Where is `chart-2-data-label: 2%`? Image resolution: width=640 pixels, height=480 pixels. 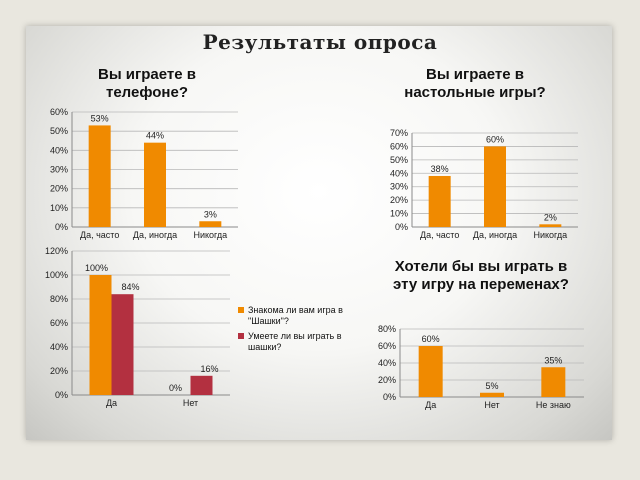 chart-2-data-label: 2% is located at coordinates (550, 217).